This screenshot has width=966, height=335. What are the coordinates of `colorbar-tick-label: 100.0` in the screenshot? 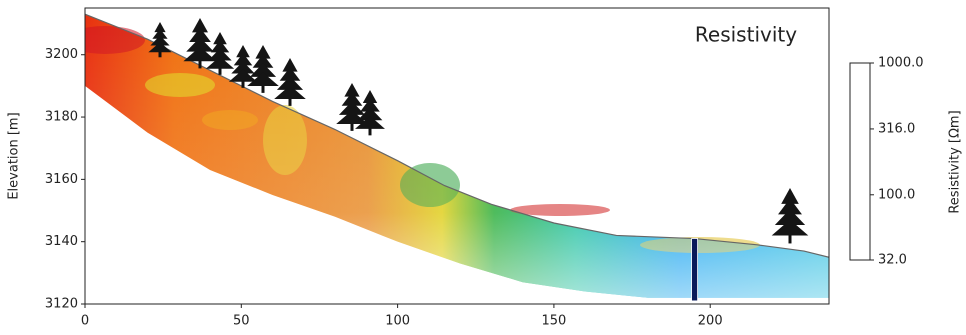 It's located at (896, 194).